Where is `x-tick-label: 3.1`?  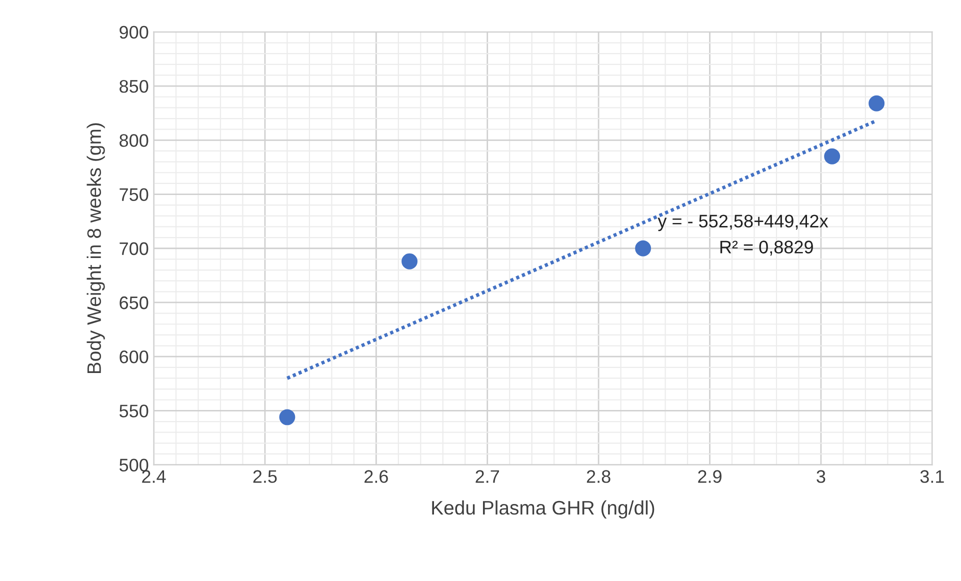
x-tick-label: 3.1 is located at coordinates (932, 476).